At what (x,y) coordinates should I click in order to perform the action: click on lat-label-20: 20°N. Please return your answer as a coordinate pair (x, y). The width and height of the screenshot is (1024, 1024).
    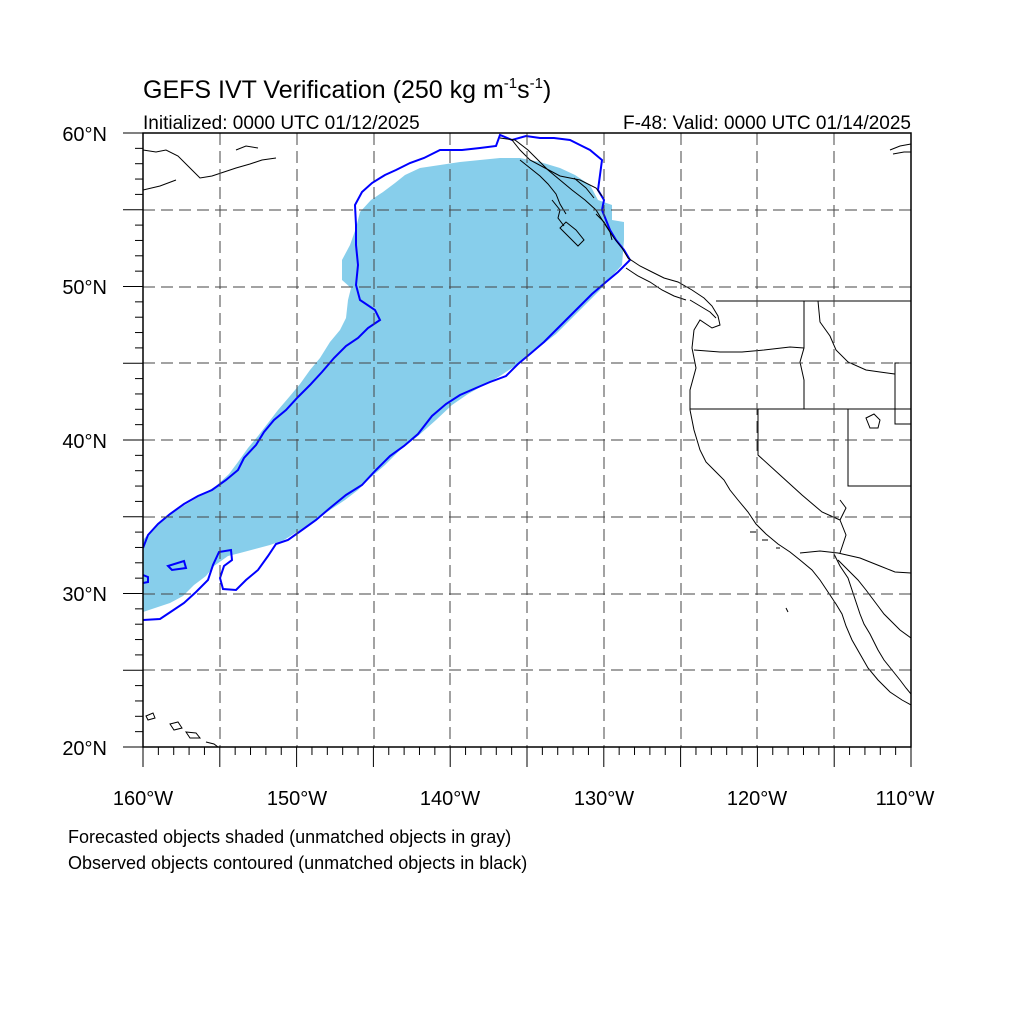
    Looking at the image, I should click on (84, 749).